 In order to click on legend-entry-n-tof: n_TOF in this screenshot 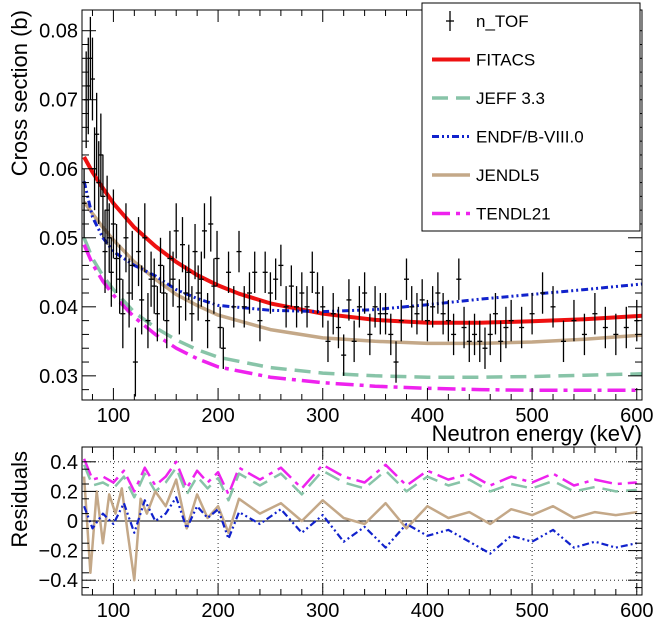, I will do `click(487, 21)`.